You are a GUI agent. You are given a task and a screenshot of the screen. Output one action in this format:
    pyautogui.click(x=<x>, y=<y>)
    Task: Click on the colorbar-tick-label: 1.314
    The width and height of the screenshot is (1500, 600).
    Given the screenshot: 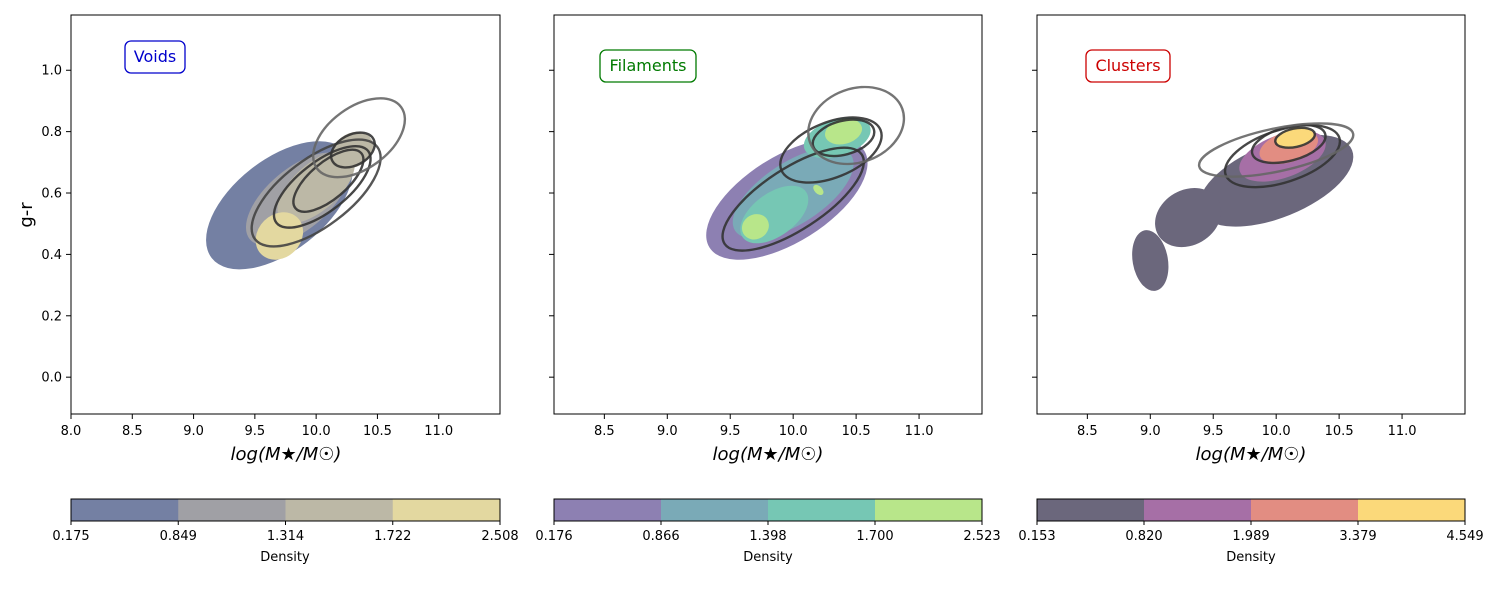 What is the action you would take?
    pyautogui.click(x=285, y=536)
    